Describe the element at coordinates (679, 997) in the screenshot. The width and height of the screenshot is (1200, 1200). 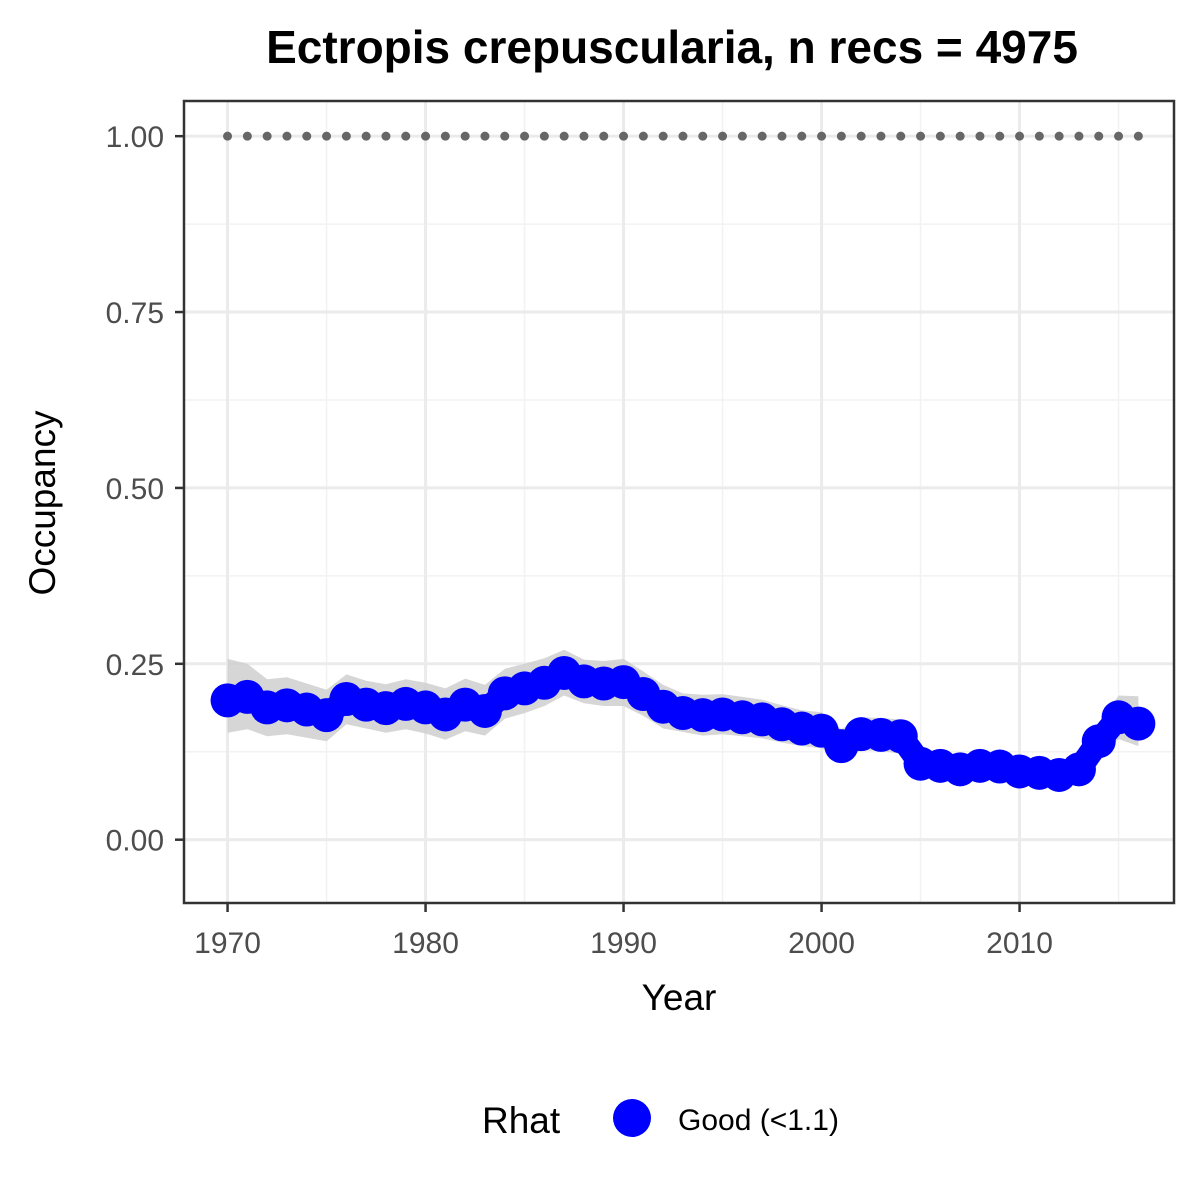
I see `x-axis-title: Year` at that location.